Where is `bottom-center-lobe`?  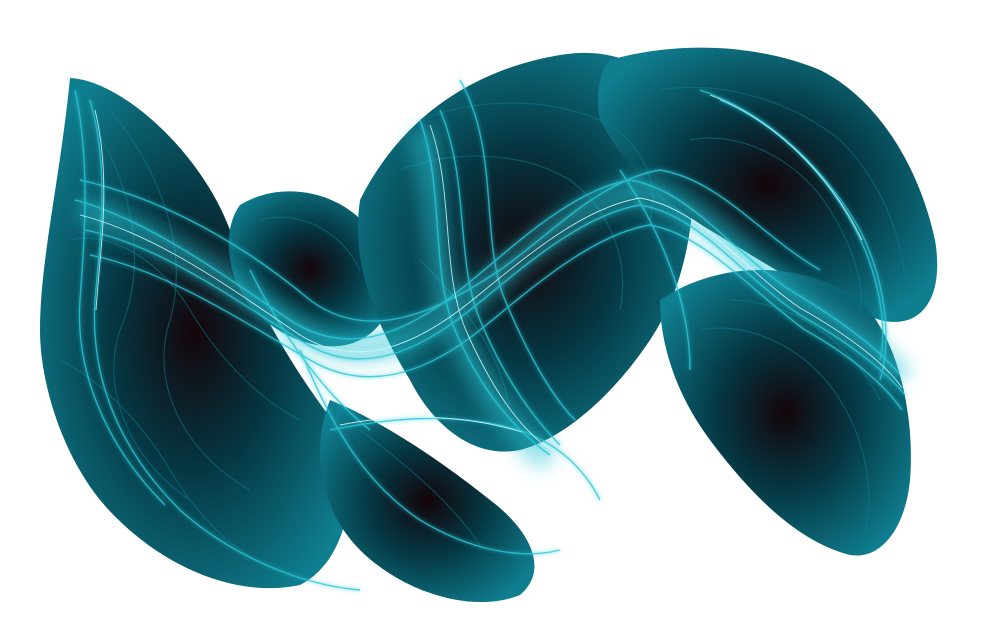
bottom-center-lobe is located at coordinates (427, 501).